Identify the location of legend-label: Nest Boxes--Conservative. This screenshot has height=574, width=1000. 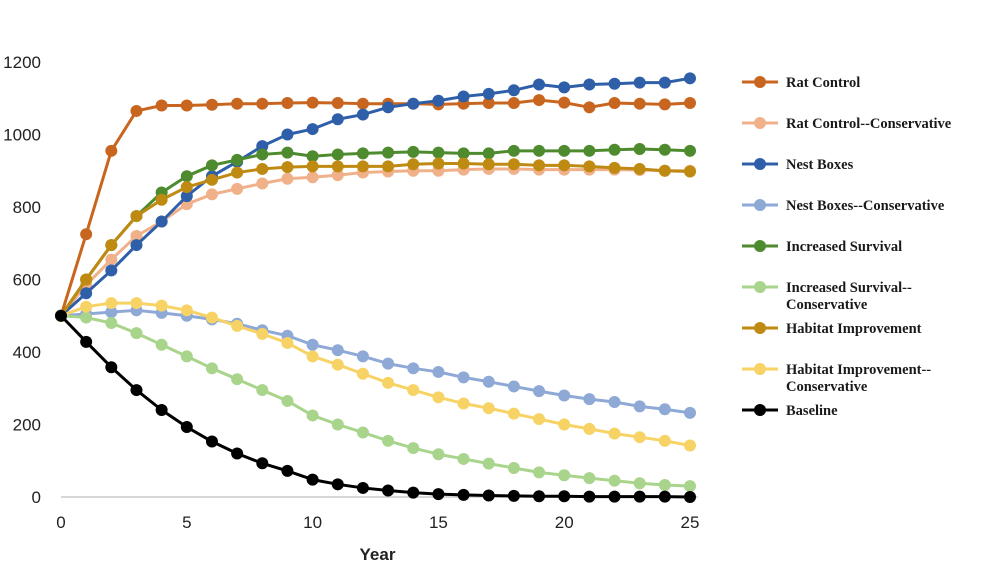
(865, 206).